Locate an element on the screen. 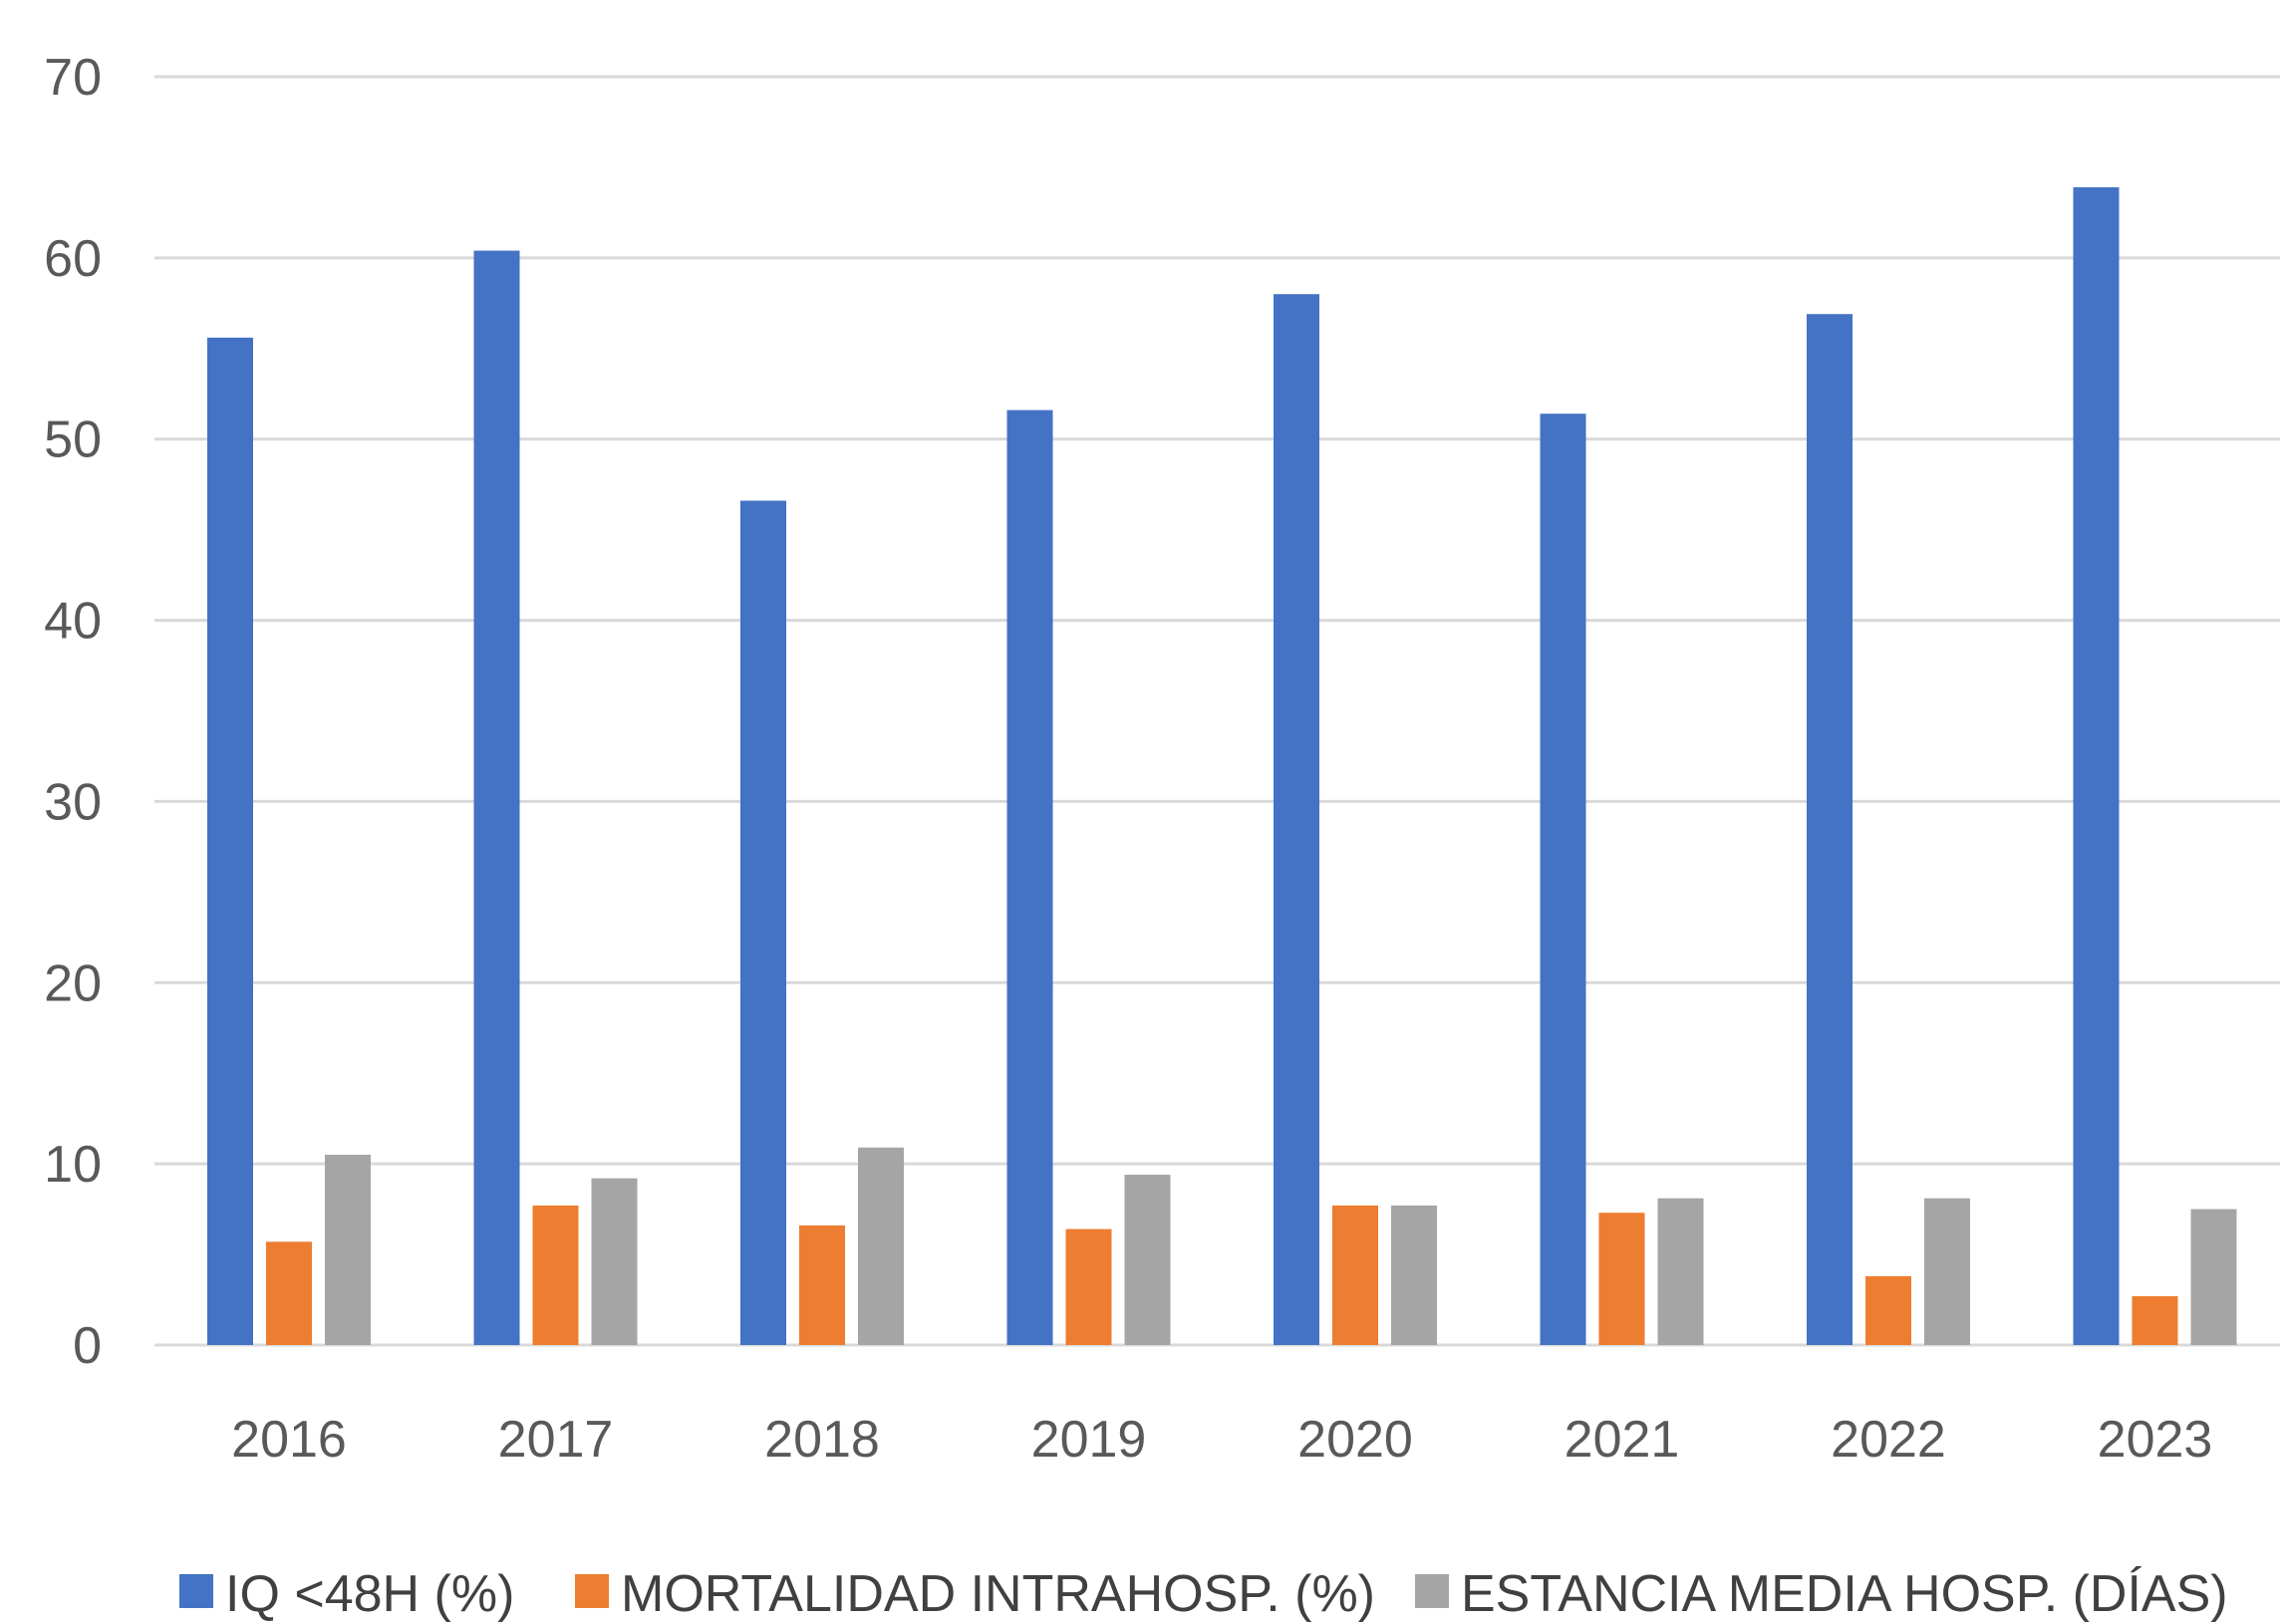 Image resolution: width=2280 pixels, height=1624 pixels. x-tick-label: 2019 is located at coordinates (1089, 1440).